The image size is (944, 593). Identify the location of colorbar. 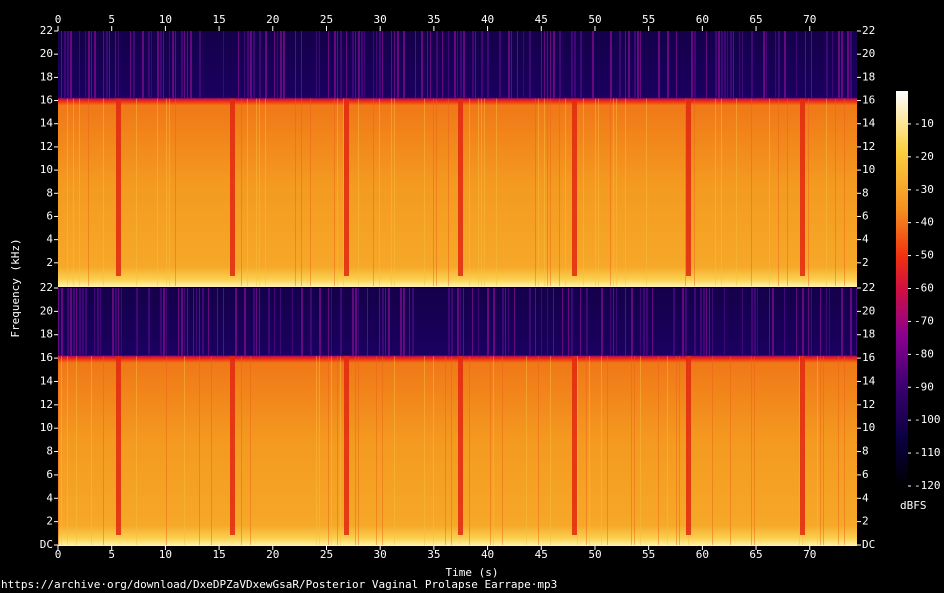
(902, 288).